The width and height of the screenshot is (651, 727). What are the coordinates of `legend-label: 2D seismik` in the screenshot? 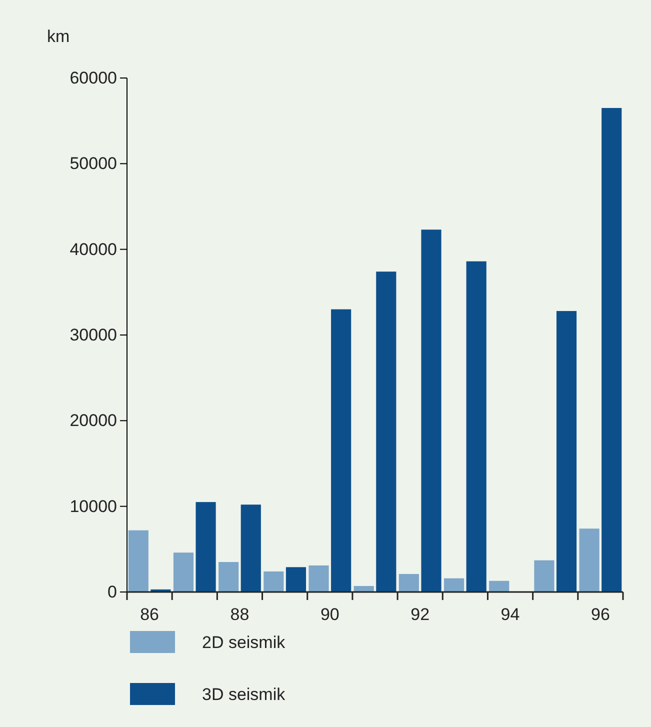 It's located at (244, 642).